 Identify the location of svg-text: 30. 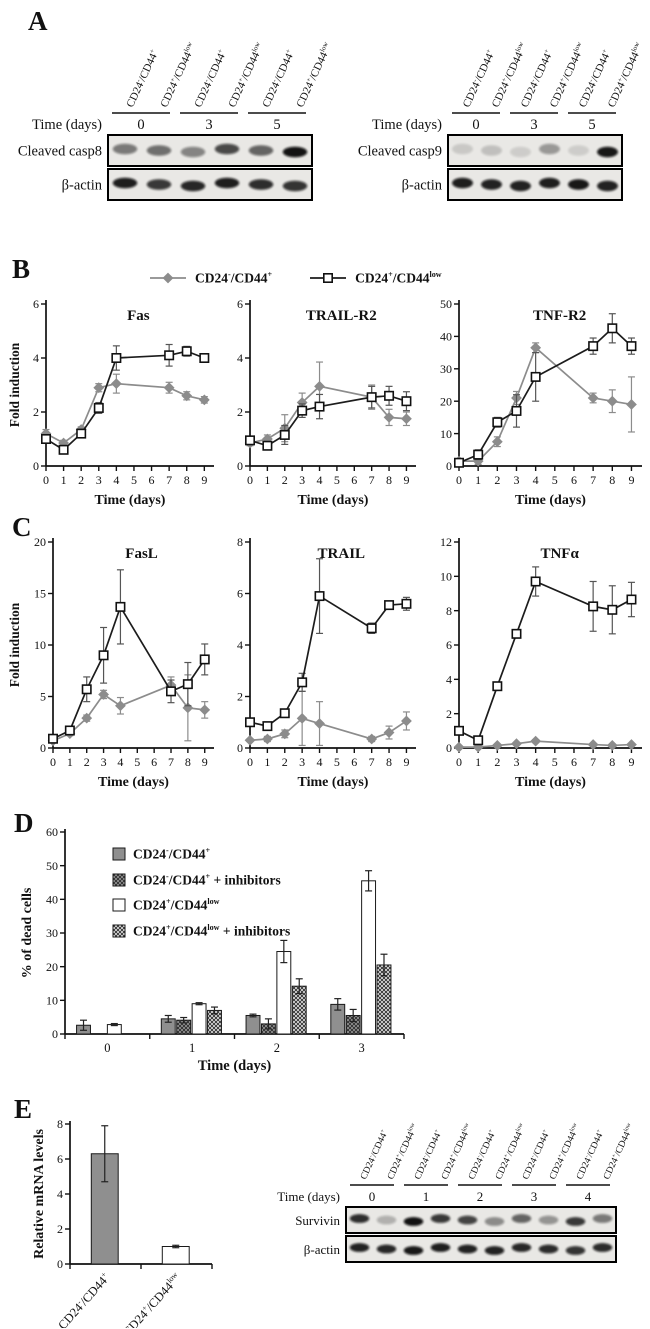
(52, 933).